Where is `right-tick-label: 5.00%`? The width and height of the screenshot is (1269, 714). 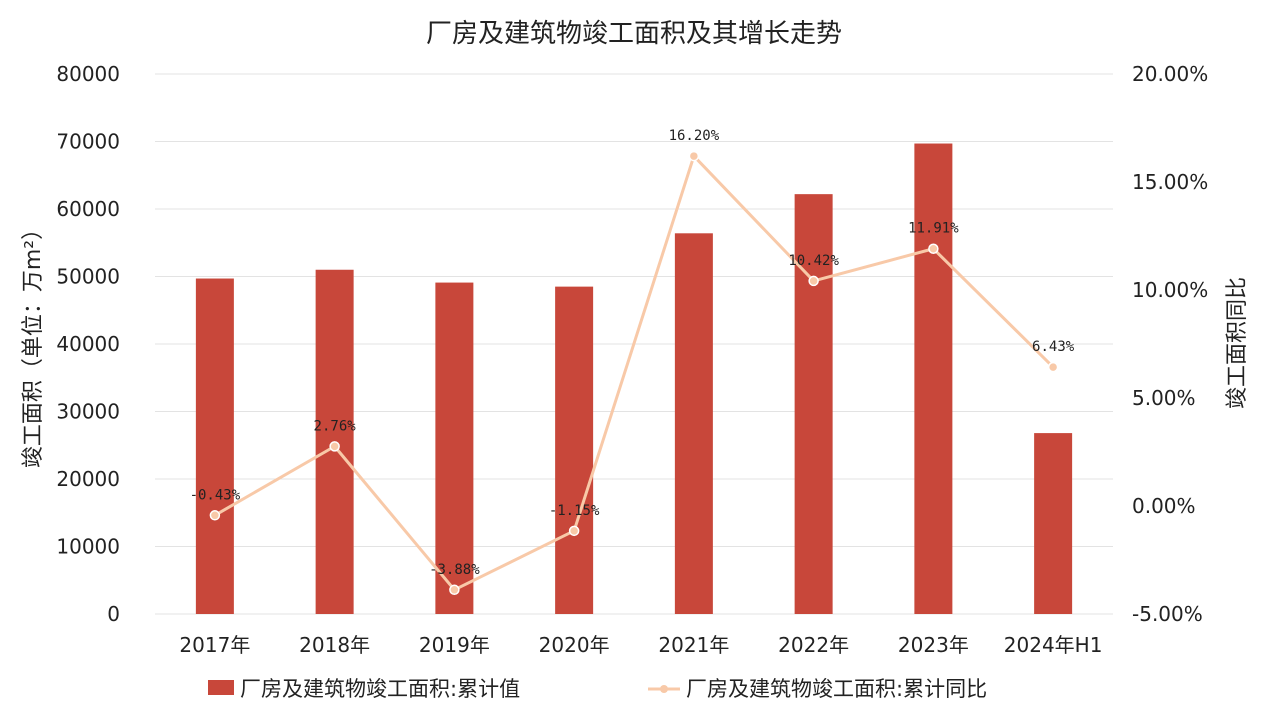 right-tick-label: 5.00% is located at coordinates (1164, 398).